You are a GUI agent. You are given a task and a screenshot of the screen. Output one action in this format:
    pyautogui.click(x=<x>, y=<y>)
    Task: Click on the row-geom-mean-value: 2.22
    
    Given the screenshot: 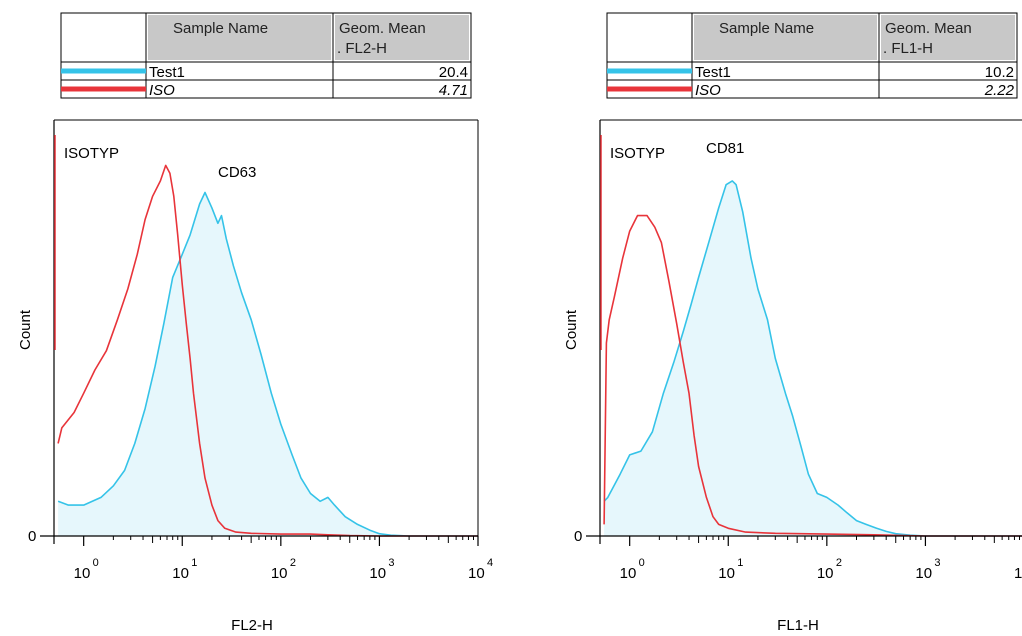 What is the action you would take?
    pyautogui.click(x=999, y=90)
    